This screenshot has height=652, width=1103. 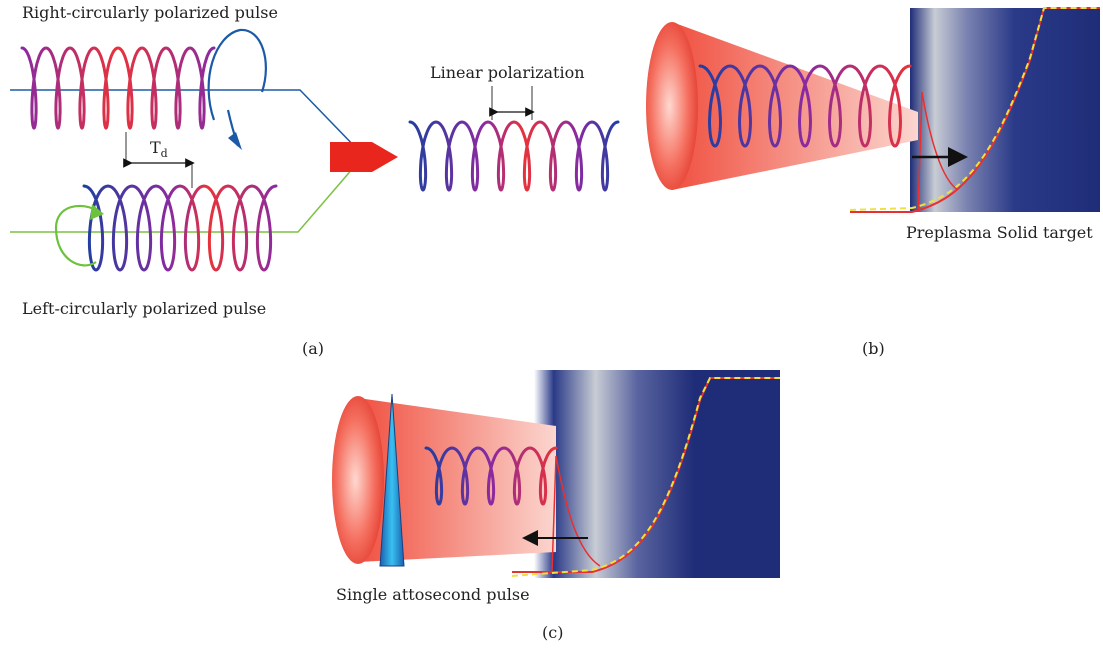 I want to click on left-pulse-label: Left-circularly polarized pulse, so click(x=144, y=308).